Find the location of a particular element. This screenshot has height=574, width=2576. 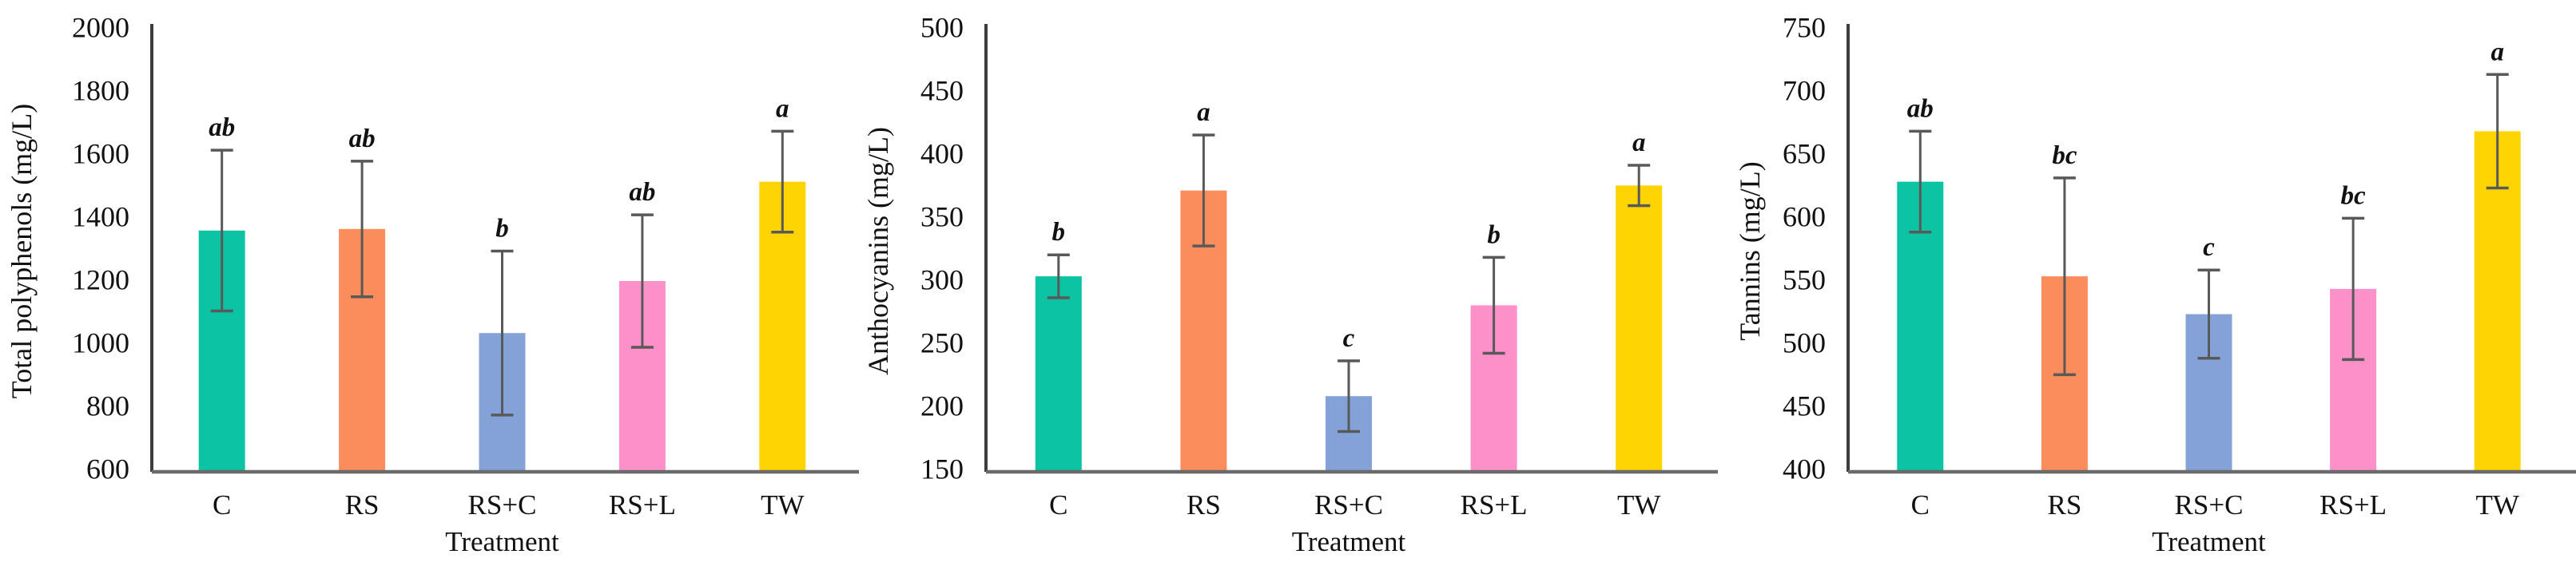

y-tick-label: 200 is located at coordinates (942, 406).